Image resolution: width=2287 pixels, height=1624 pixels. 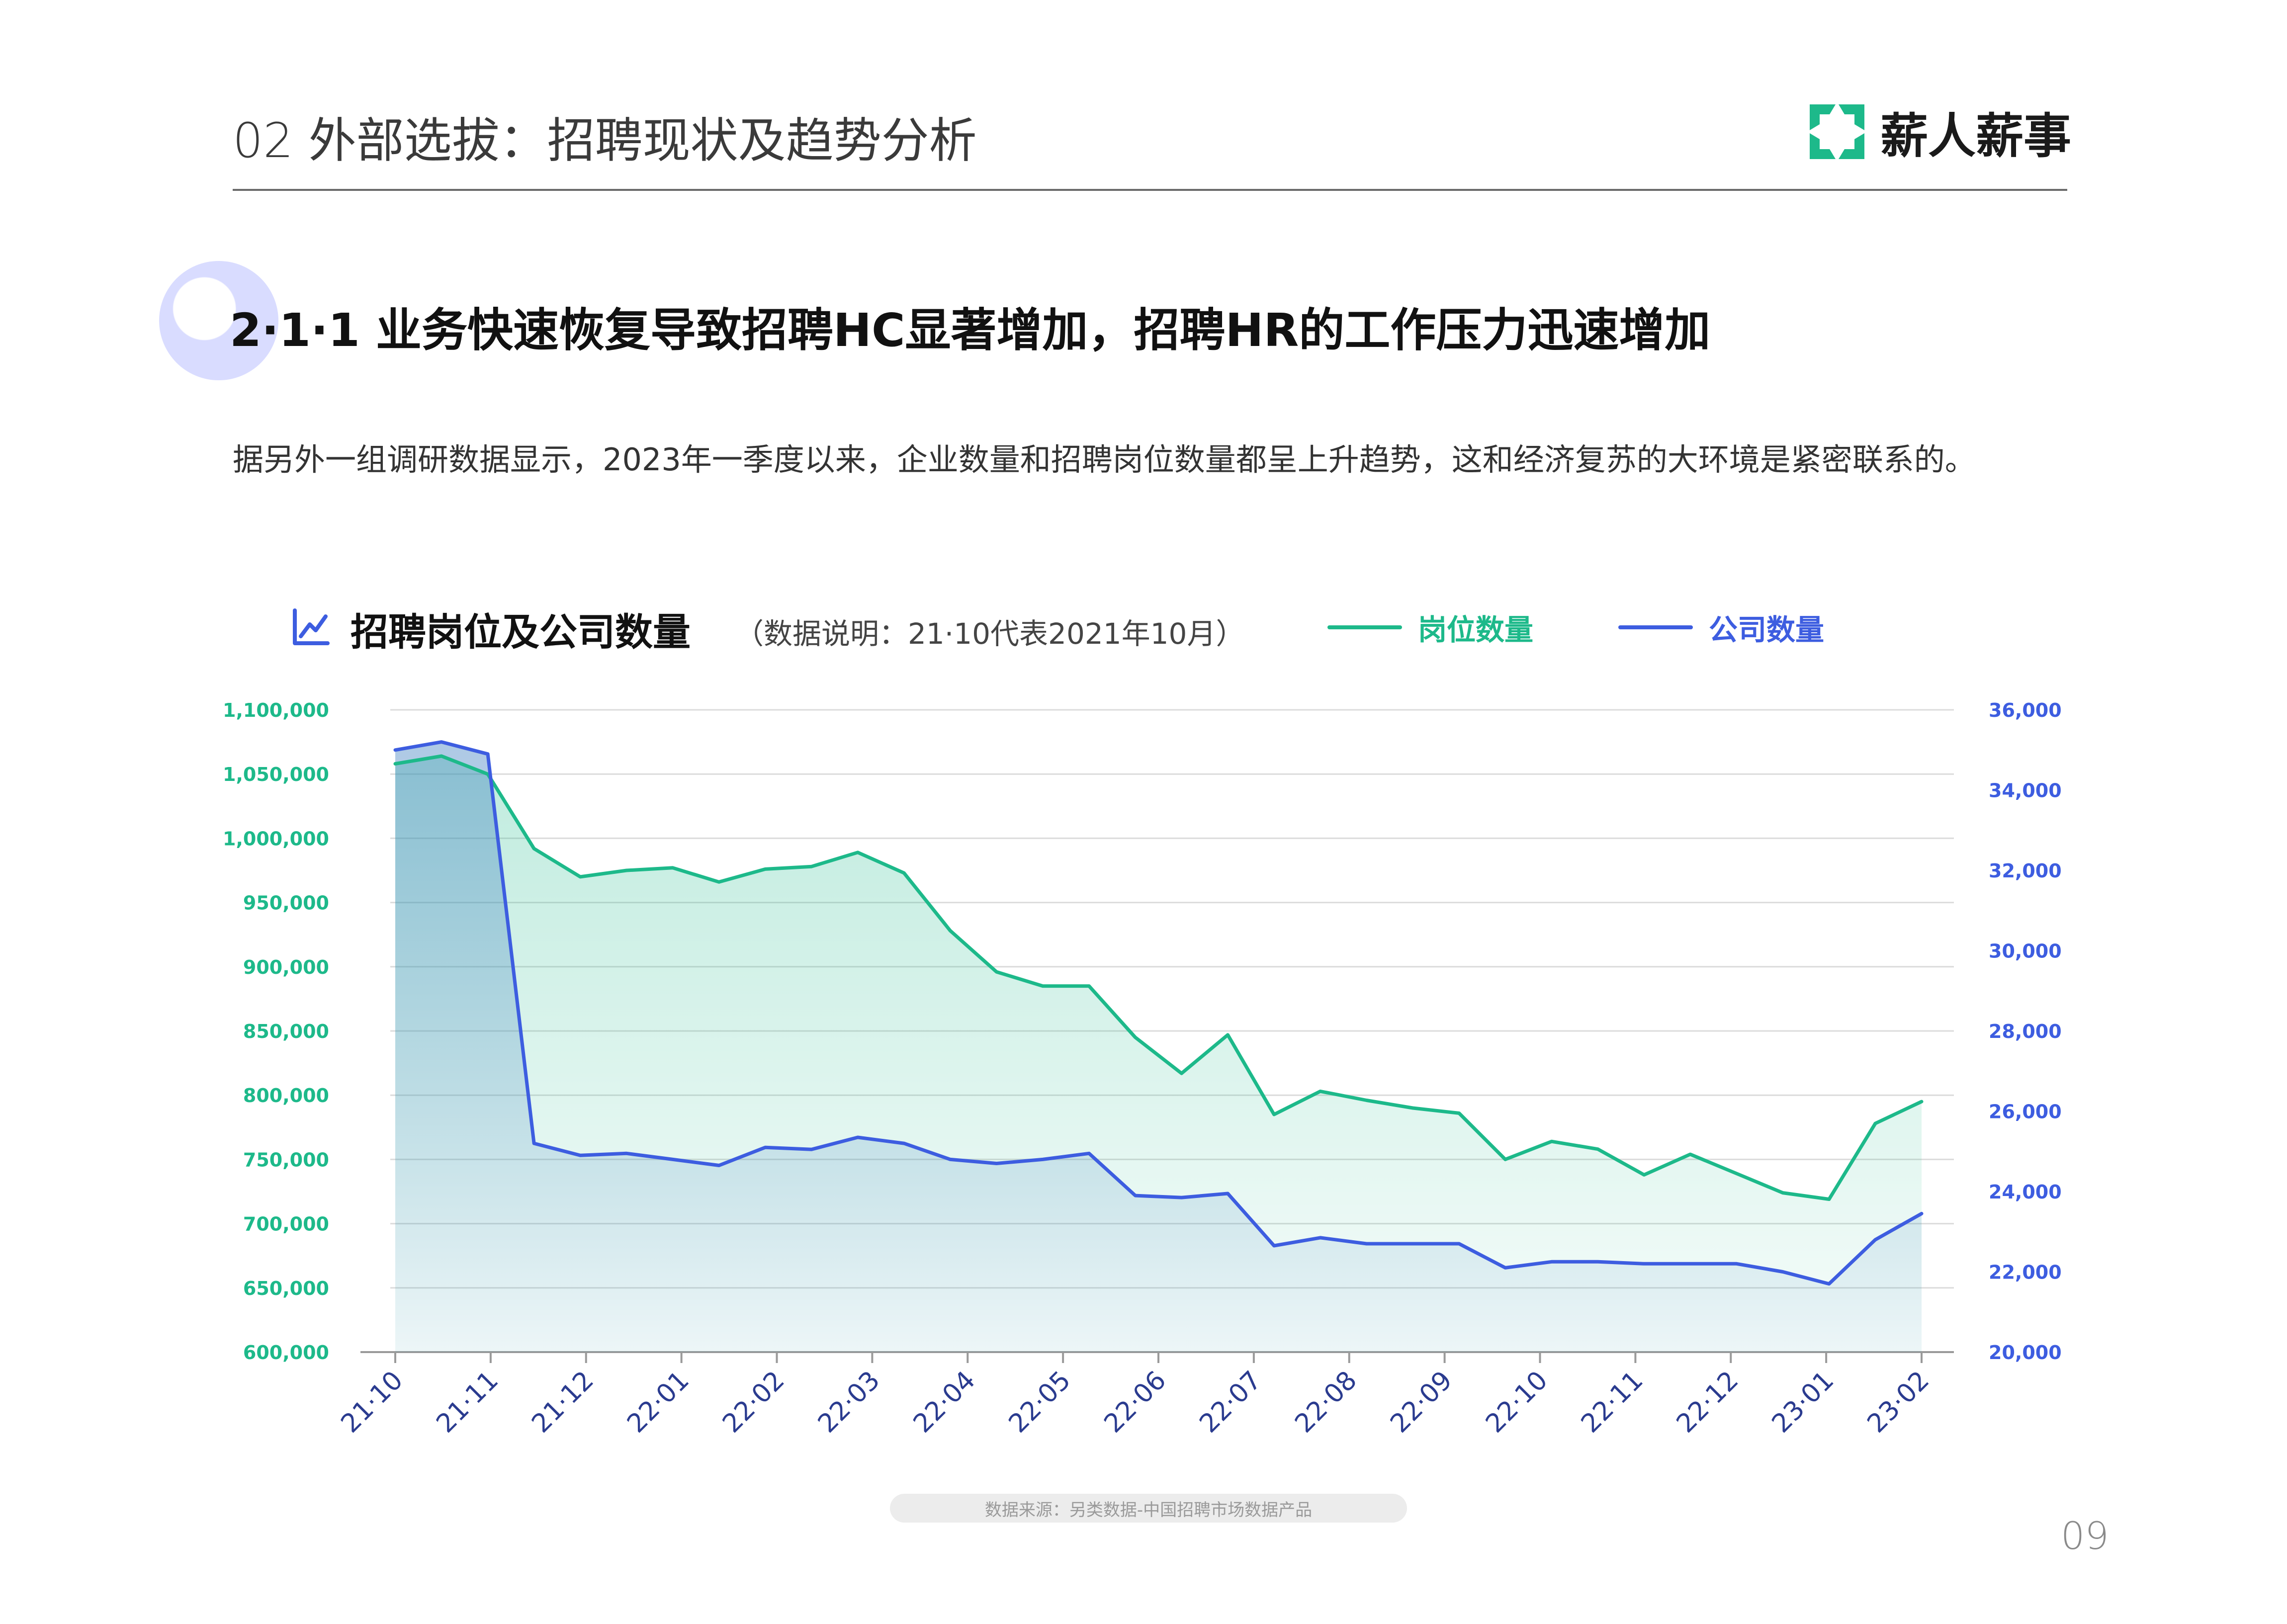 What do you see at coordinates (286, 903) in the screenshot?
I see `left-axis-tick-label: 950,000` at bounding box center [286, 903].